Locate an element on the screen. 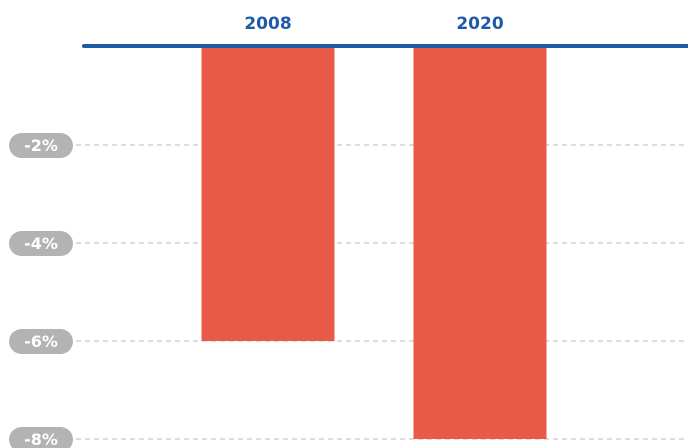  y-tick-label: -8% is located at coordinates (41, 439).